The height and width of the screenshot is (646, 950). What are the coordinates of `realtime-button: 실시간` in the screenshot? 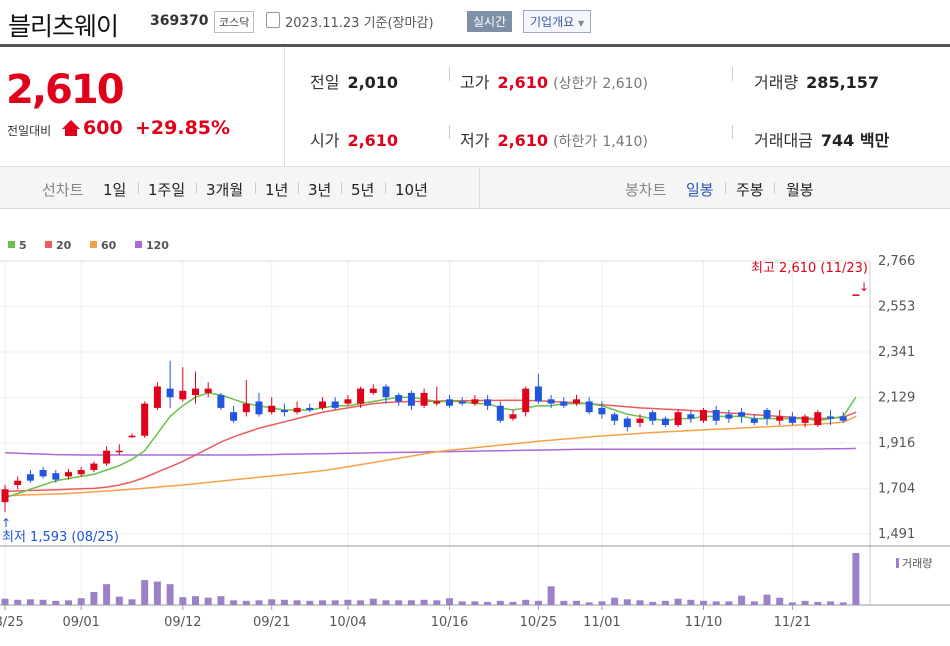 It's located at (490, 21).